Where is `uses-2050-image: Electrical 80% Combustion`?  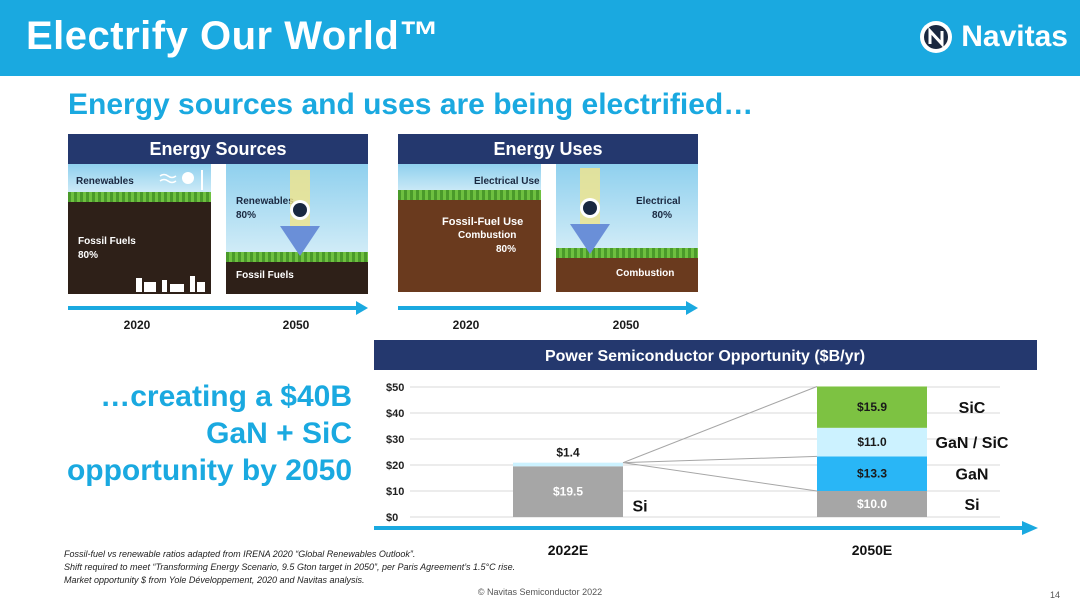
uses-2050-image: Electrical 80% Combustion is located at coordinates (627, 228).